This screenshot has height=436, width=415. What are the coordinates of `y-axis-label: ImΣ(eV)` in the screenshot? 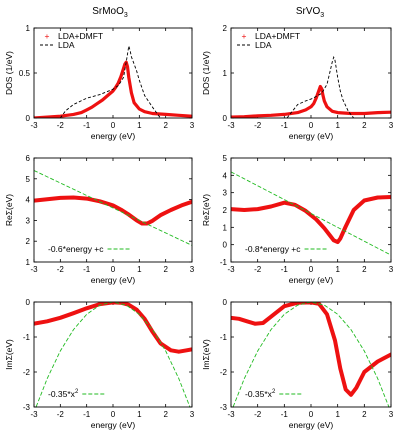 It's located at (206, 354).